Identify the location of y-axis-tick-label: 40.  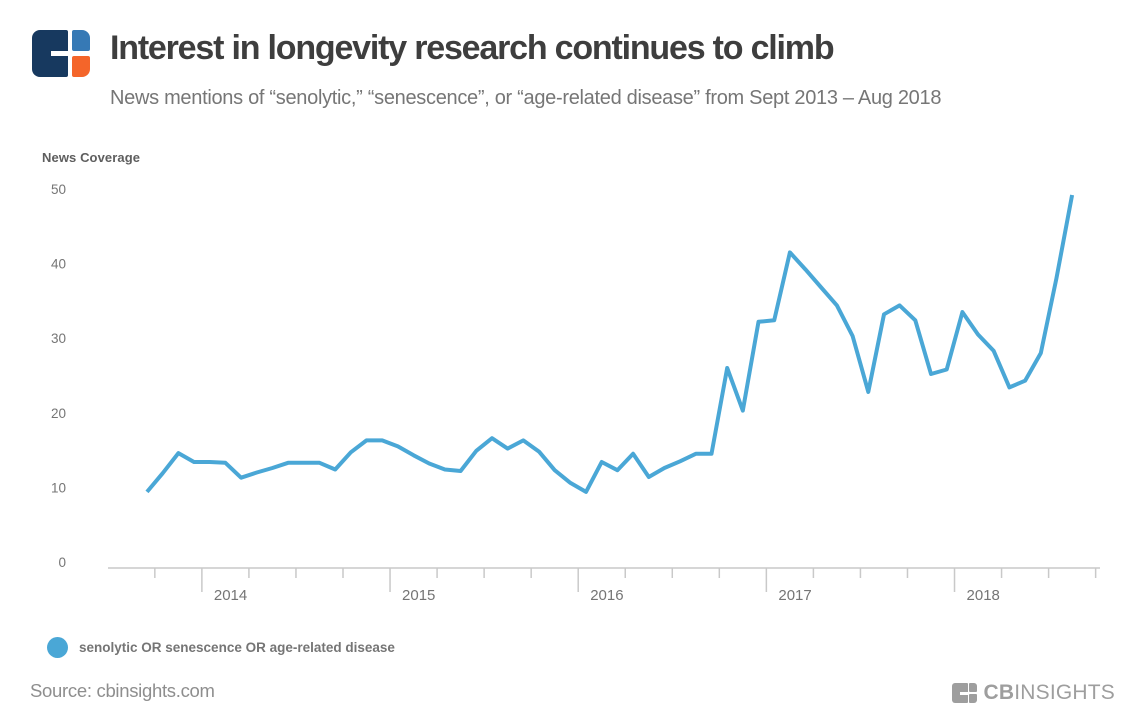
(58, 264).